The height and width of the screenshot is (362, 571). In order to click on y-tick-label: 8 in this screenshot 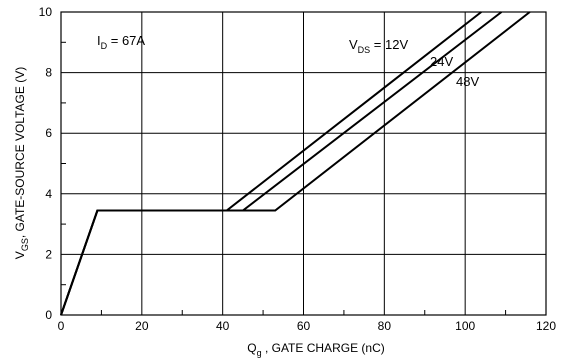, I will do `click(48, 73)`.